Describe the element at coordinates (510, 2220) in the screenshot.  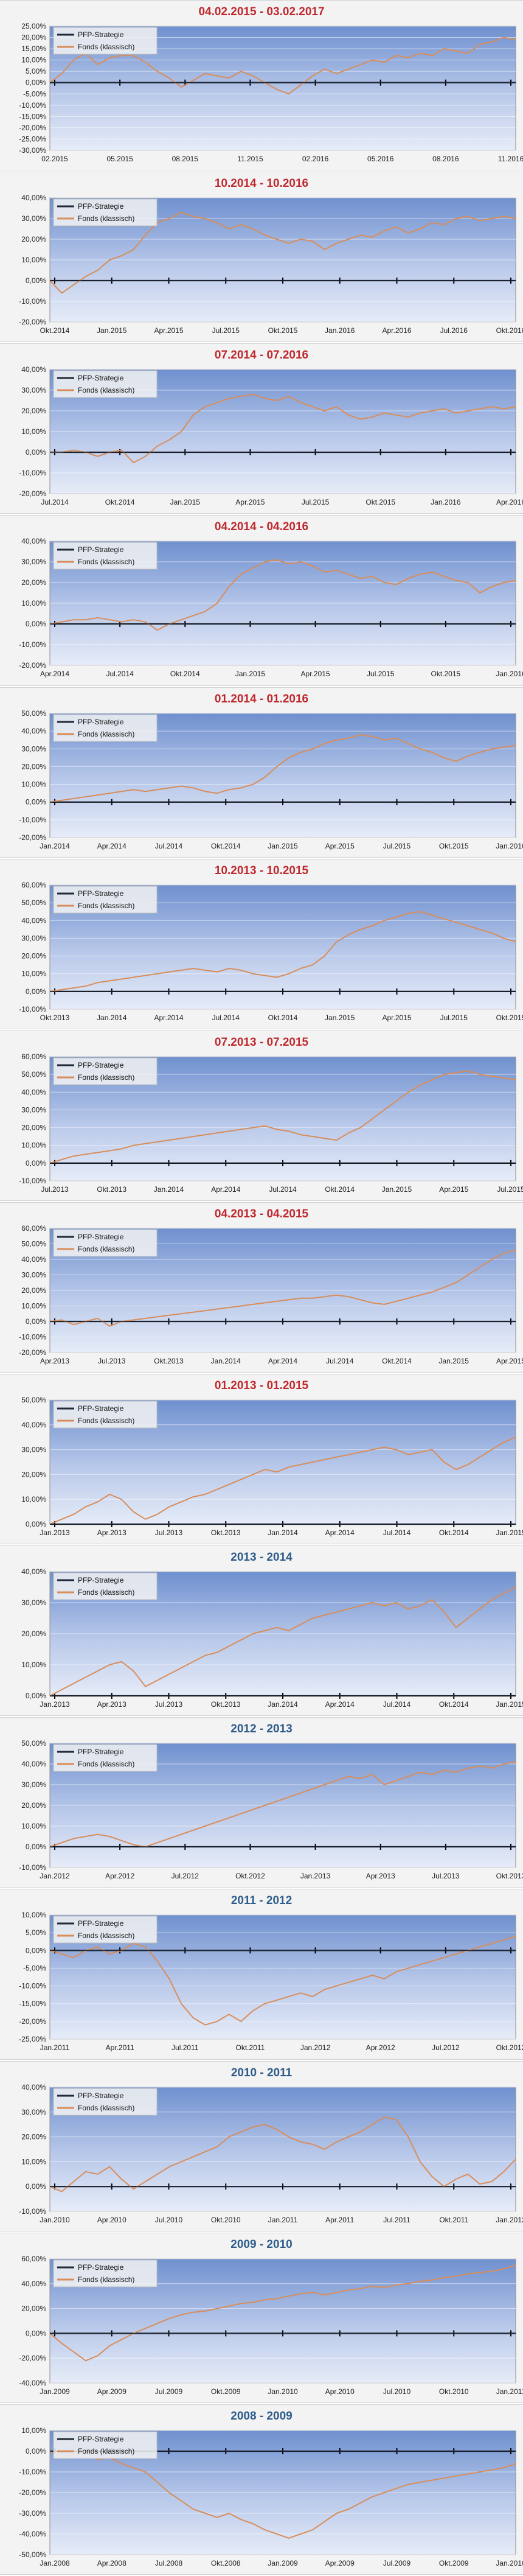
I see `x-tick-label: Jan.2012` at that location.